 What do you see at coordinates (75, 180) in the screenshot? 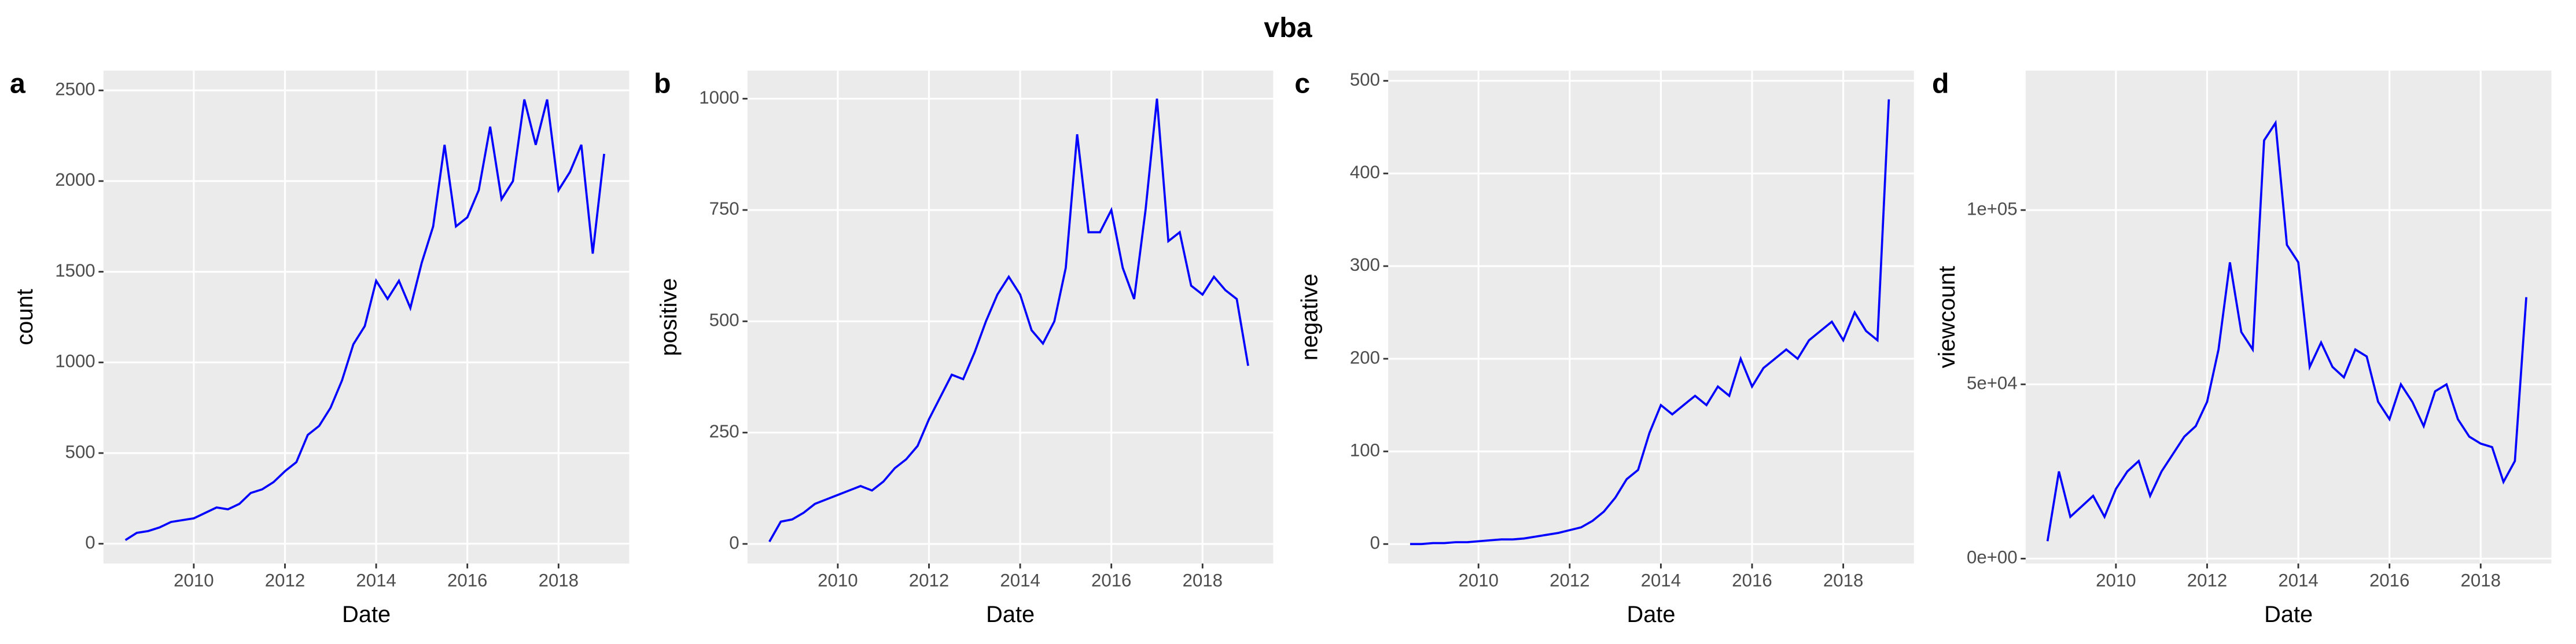
I see `y-tick-label: 2000` at bounding box center [75, 180].